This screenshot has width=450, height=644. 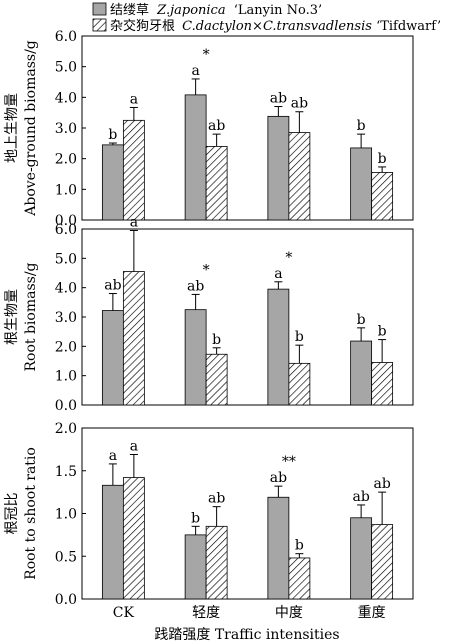 I want to click on x-tick-label: CK, so click(x=124, y=613).